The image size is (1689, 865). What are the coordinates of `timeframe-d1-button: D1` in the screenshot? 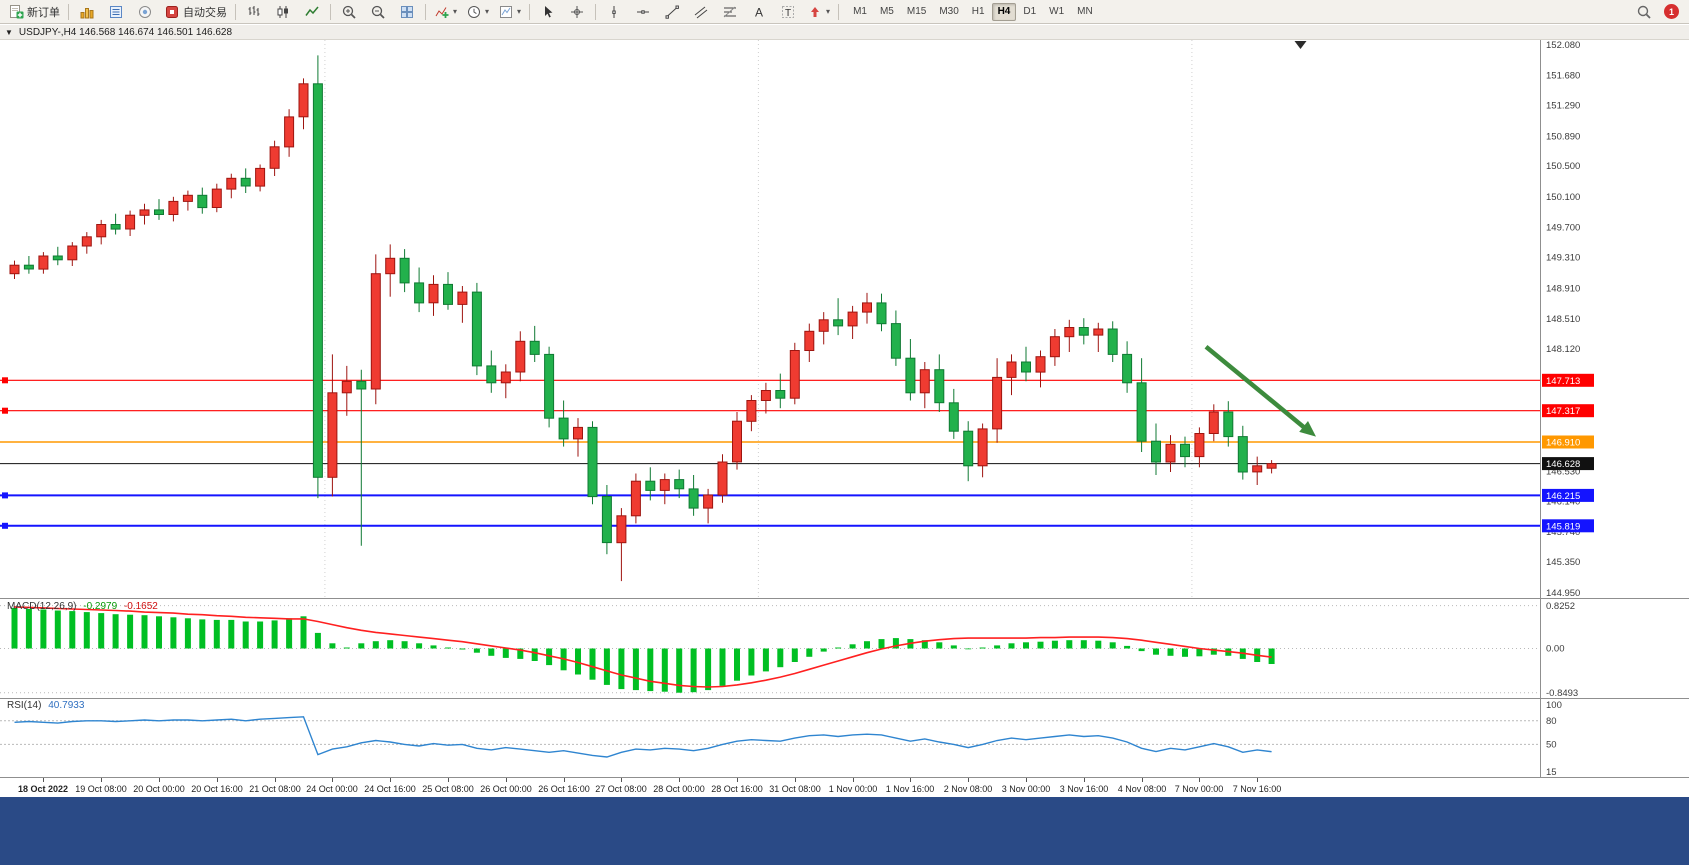 It's located at (1030, 11).